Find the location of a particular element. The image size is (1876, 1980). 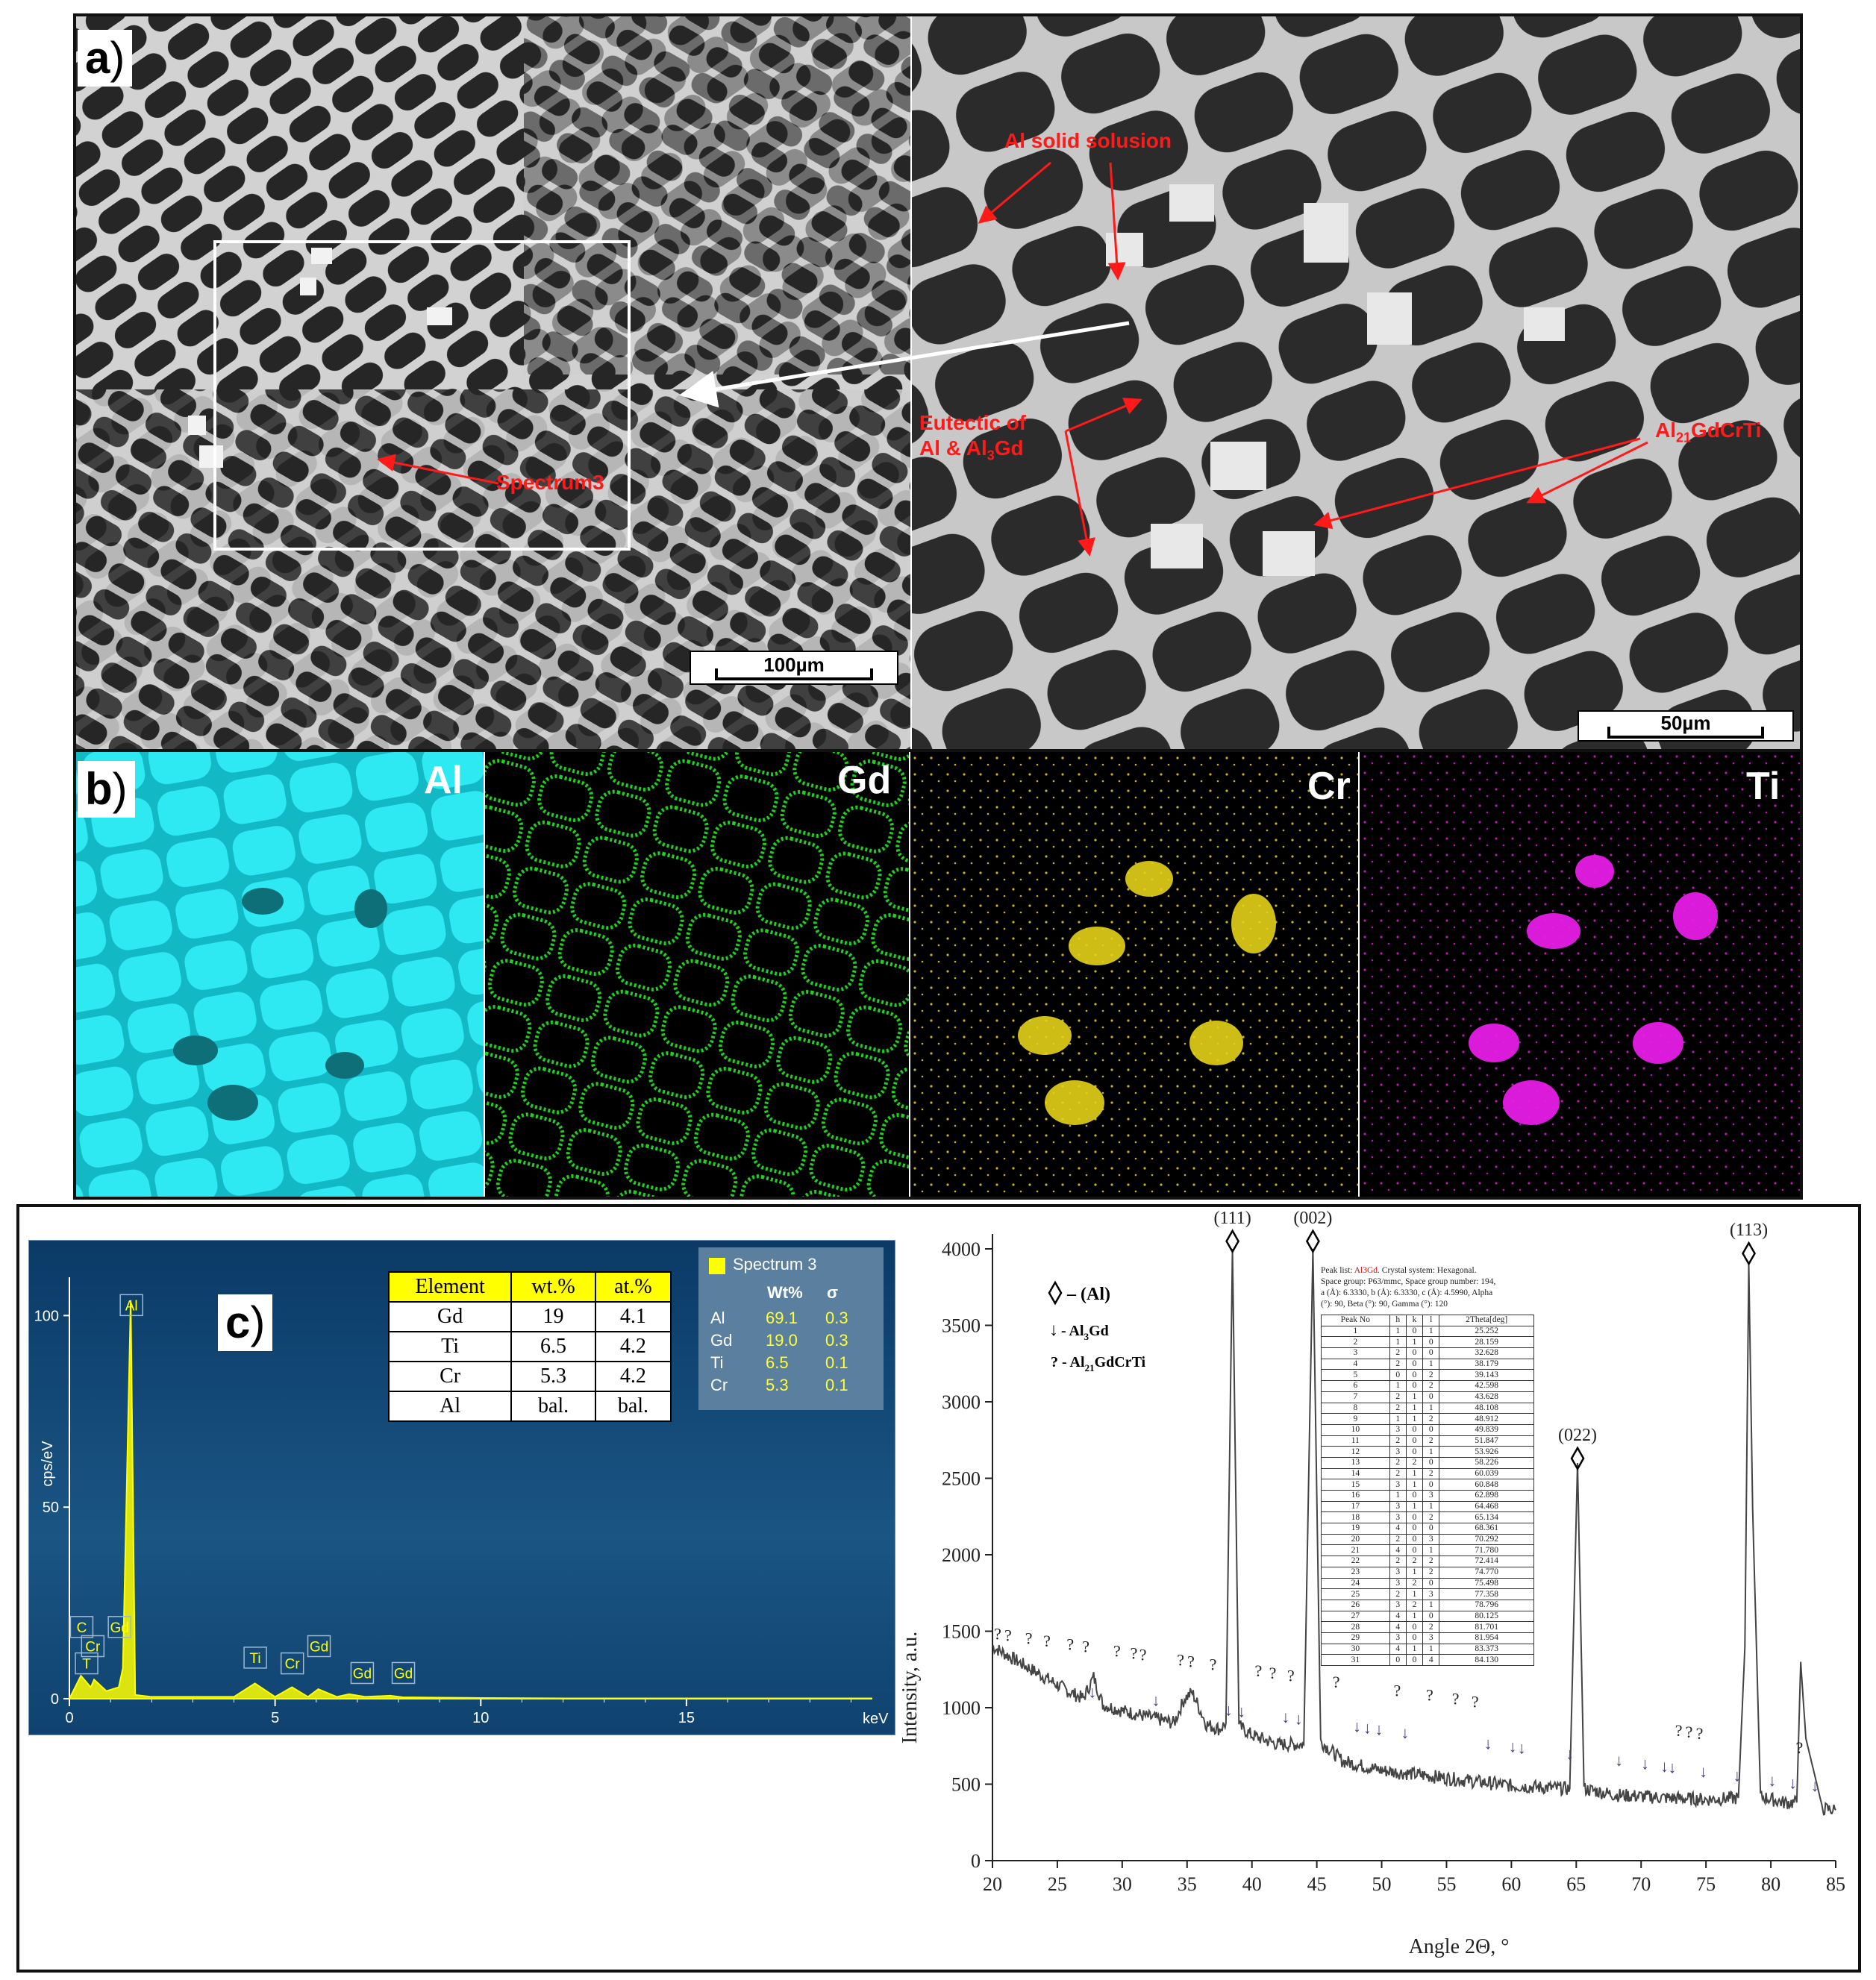

eds-peak-tag: Gd is located at coordinates (403, 1673).